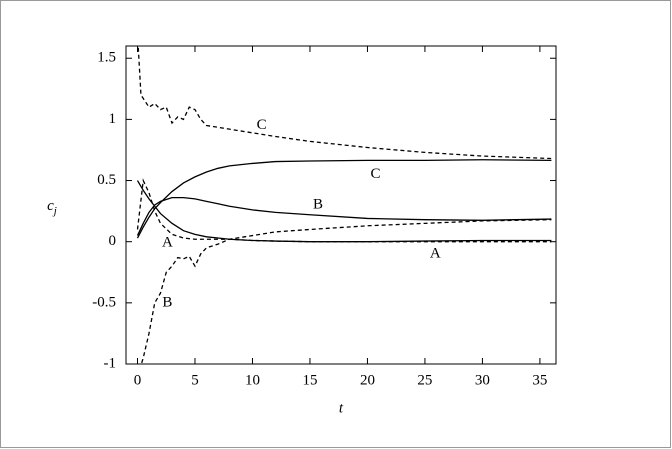 This screenshot has height=449, width=672. I want to click on x-tick-label: 0, so click(138, 380).